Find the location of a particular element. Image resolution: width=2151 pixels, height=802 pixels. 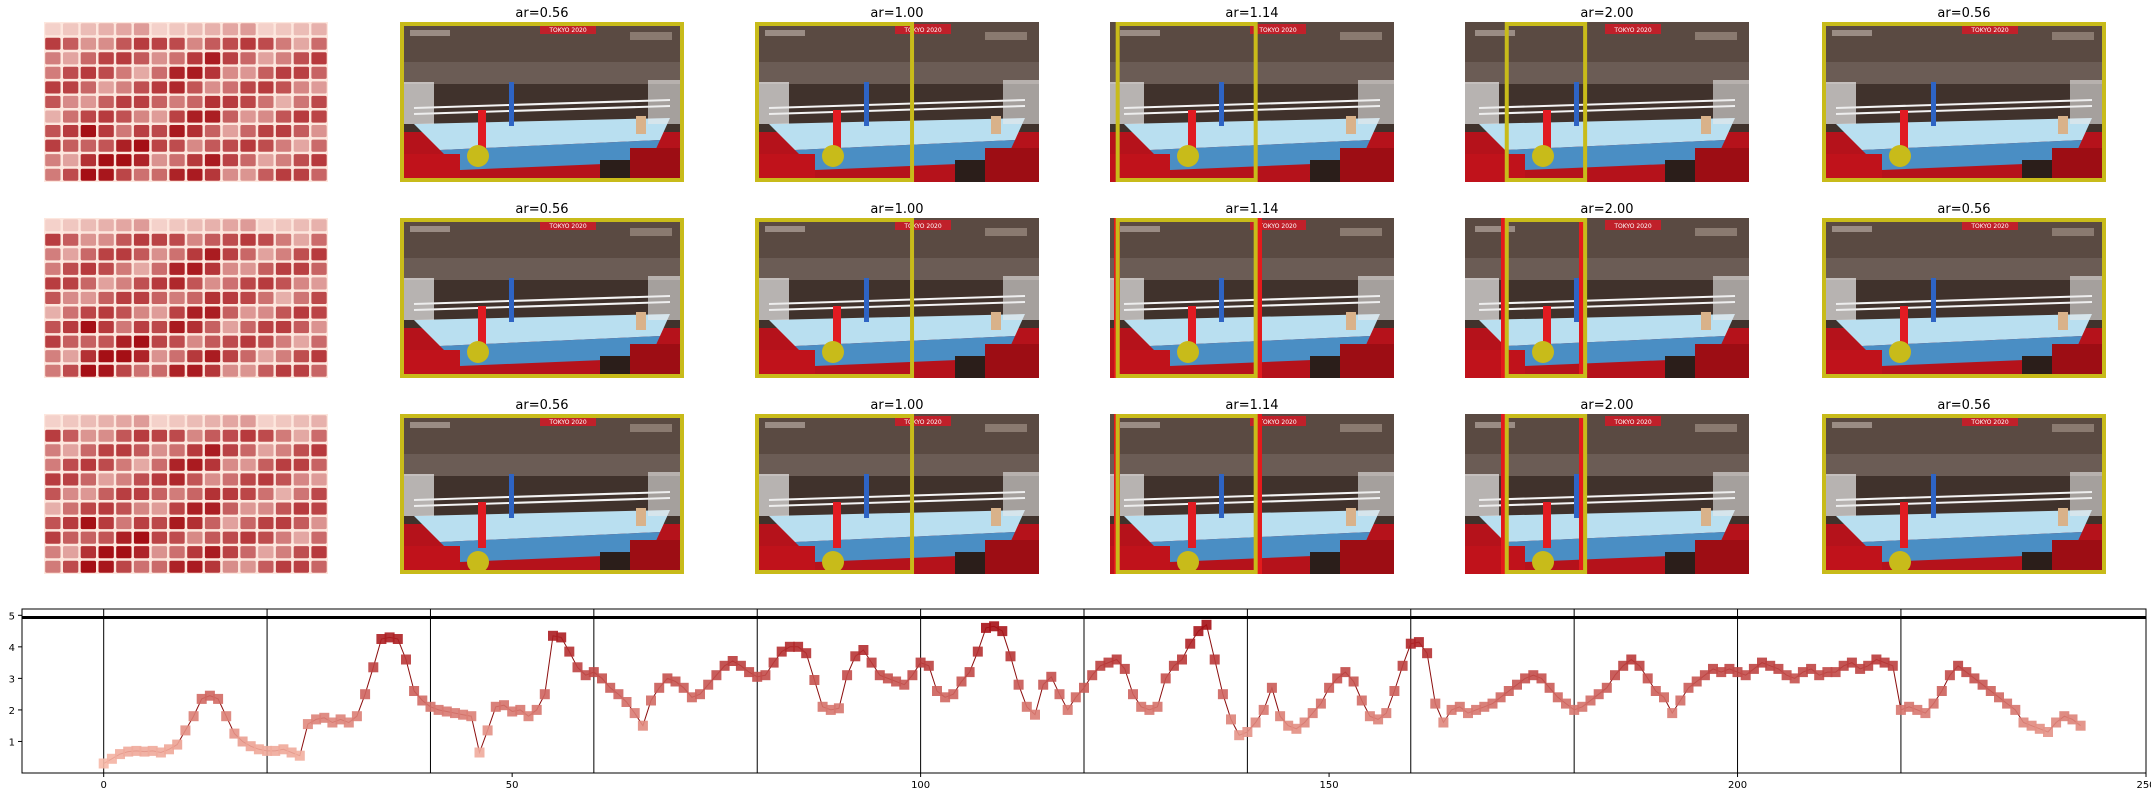

panel-title: ar=2.00 is located at coordinates (1606, 209).